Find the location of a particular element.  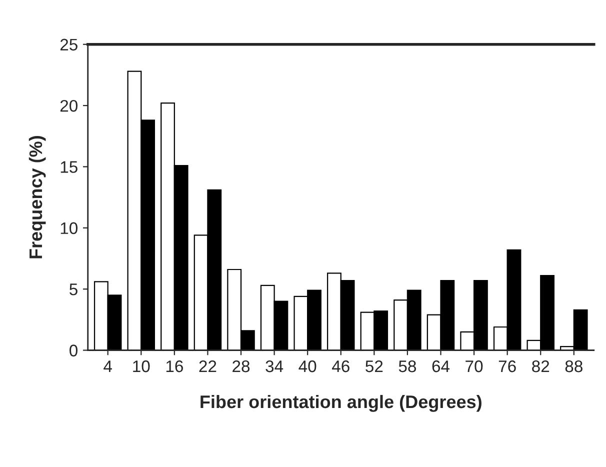

y-tick-label: 10 is located at coordinates (69, 228).